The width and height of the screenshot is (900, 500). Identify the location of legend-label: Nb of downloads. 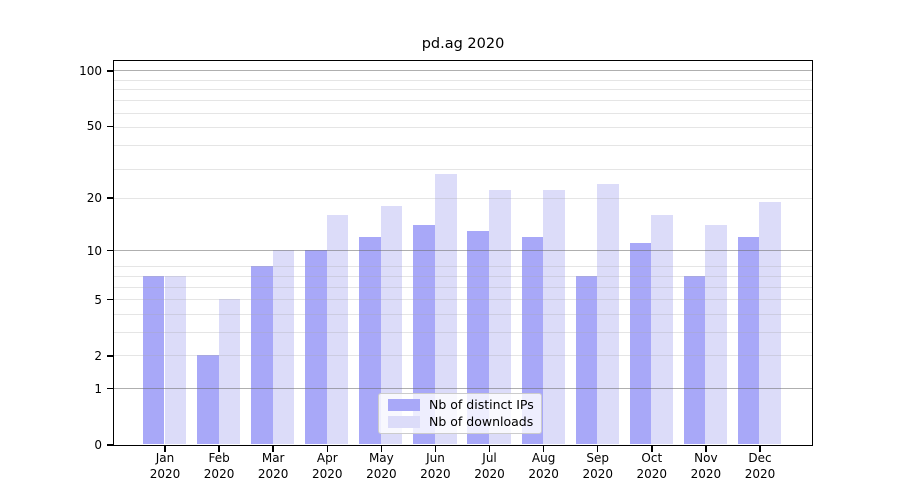
(481, 421).